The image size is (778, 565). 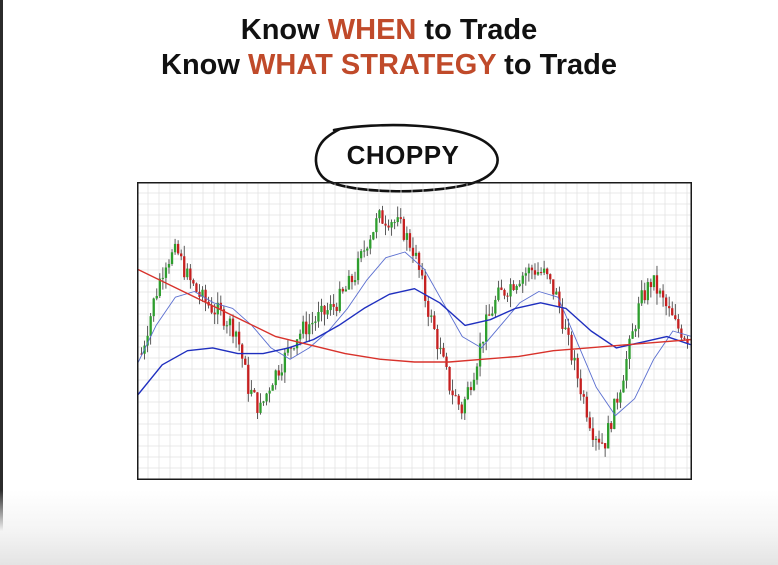 I want to click on headline-2-prefix: Know, so click(x=205, y=65).